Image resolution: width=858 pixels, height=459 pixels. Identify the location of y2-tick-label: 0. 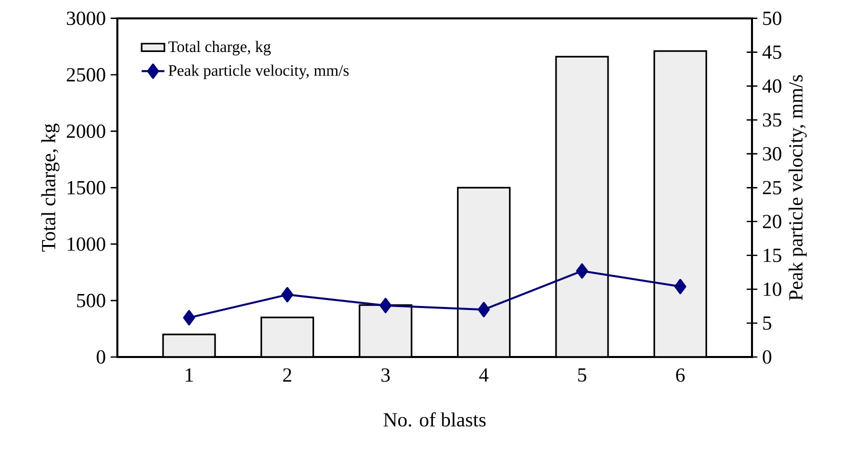
(767, 357).